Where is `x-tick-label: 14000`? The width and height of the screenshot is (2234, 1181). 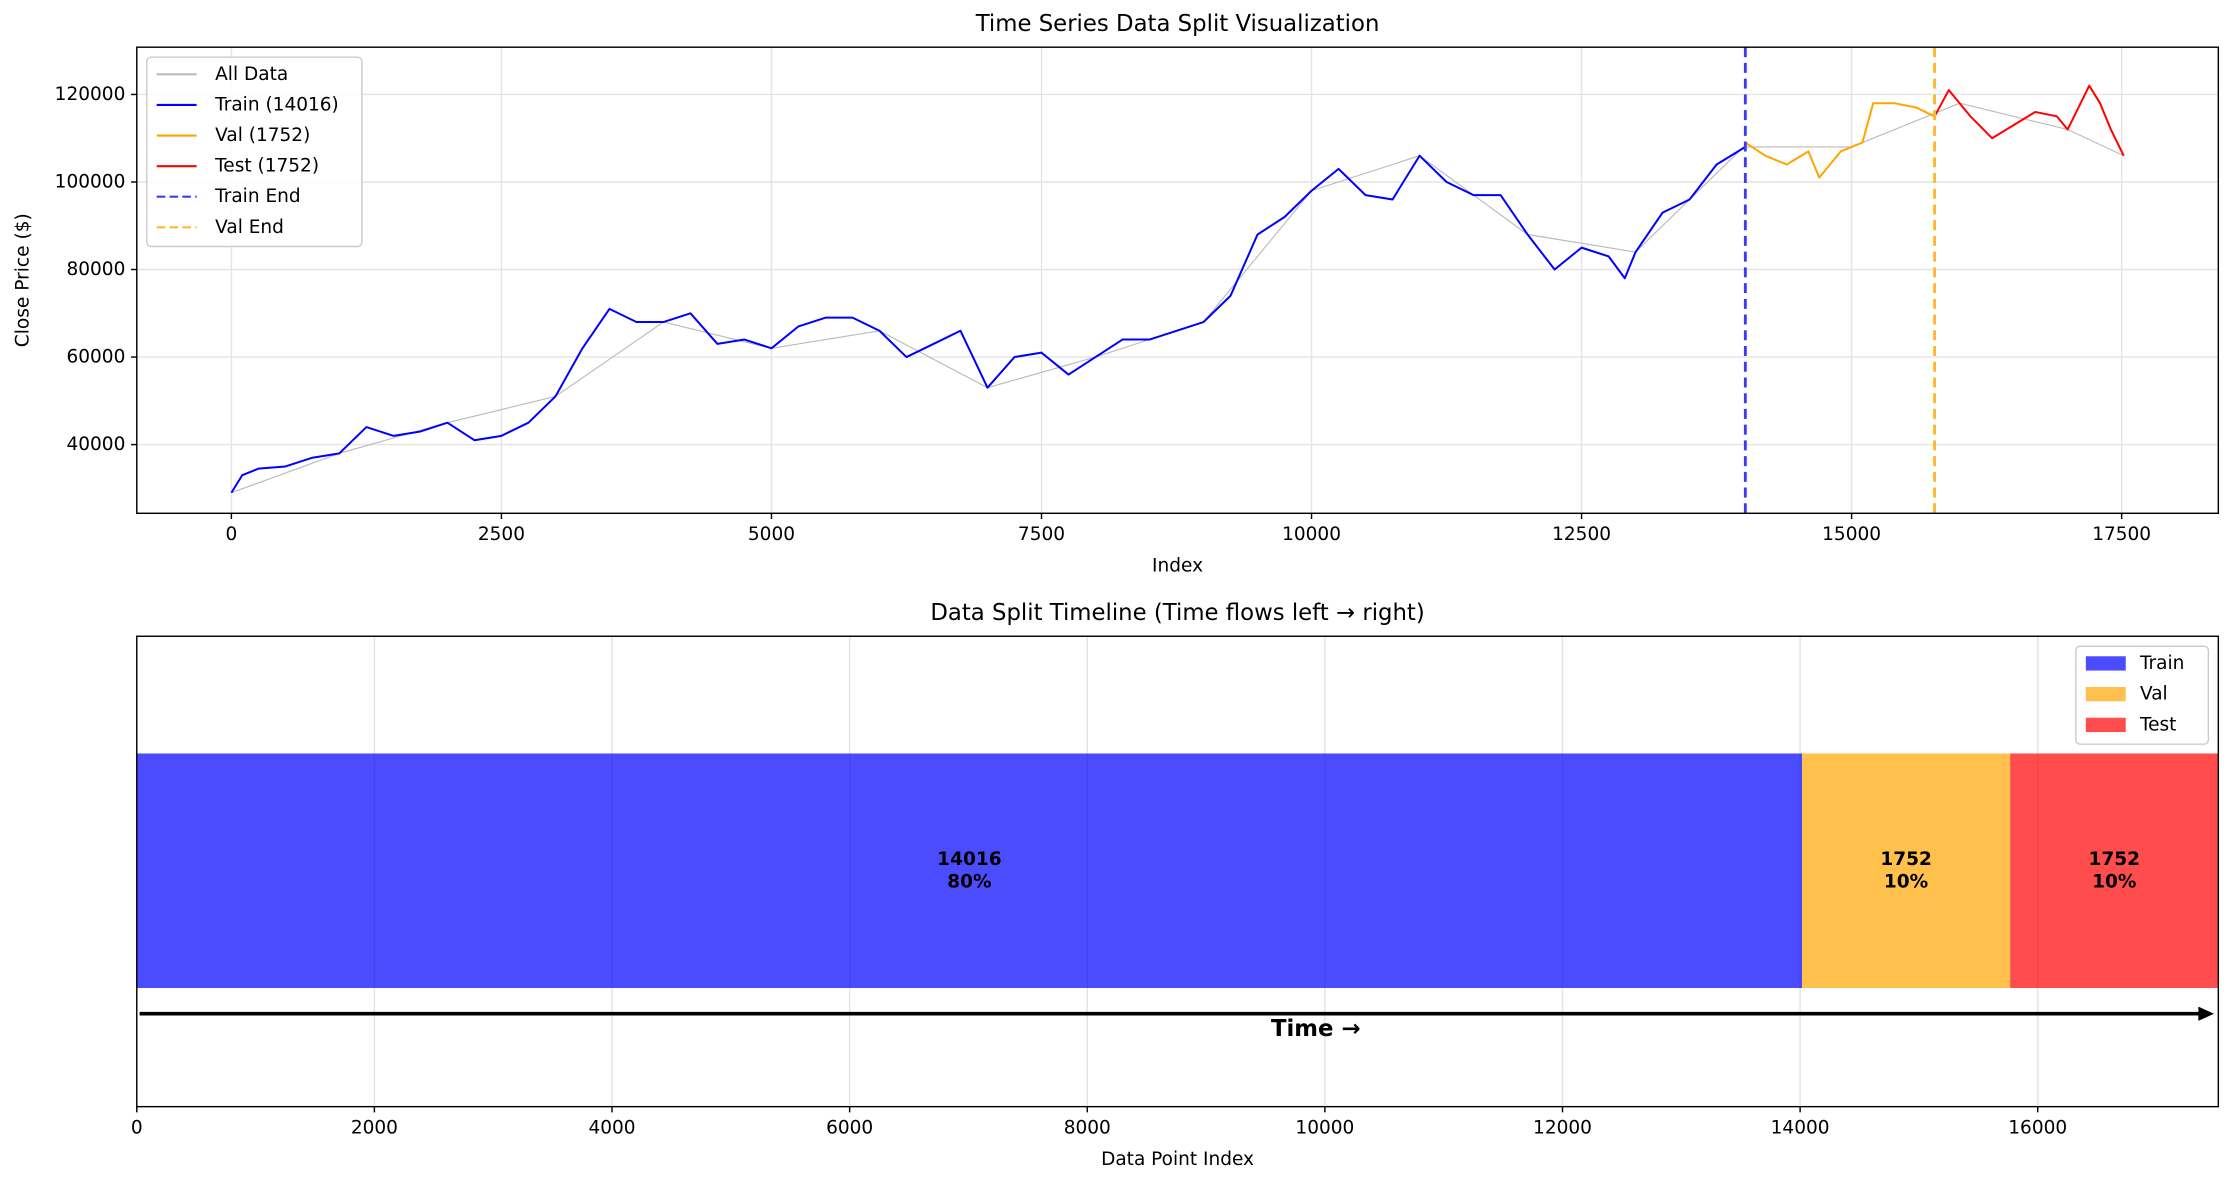
x-tick-label: 14000 is located at coordinates (1800, 1128).